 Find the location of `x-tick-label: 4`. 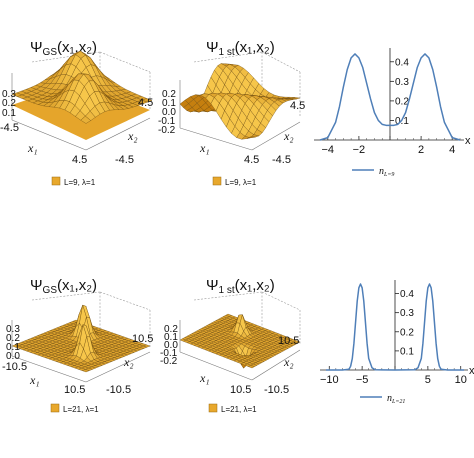

x-tick-label: 4 is located at coordinates (452, 150).